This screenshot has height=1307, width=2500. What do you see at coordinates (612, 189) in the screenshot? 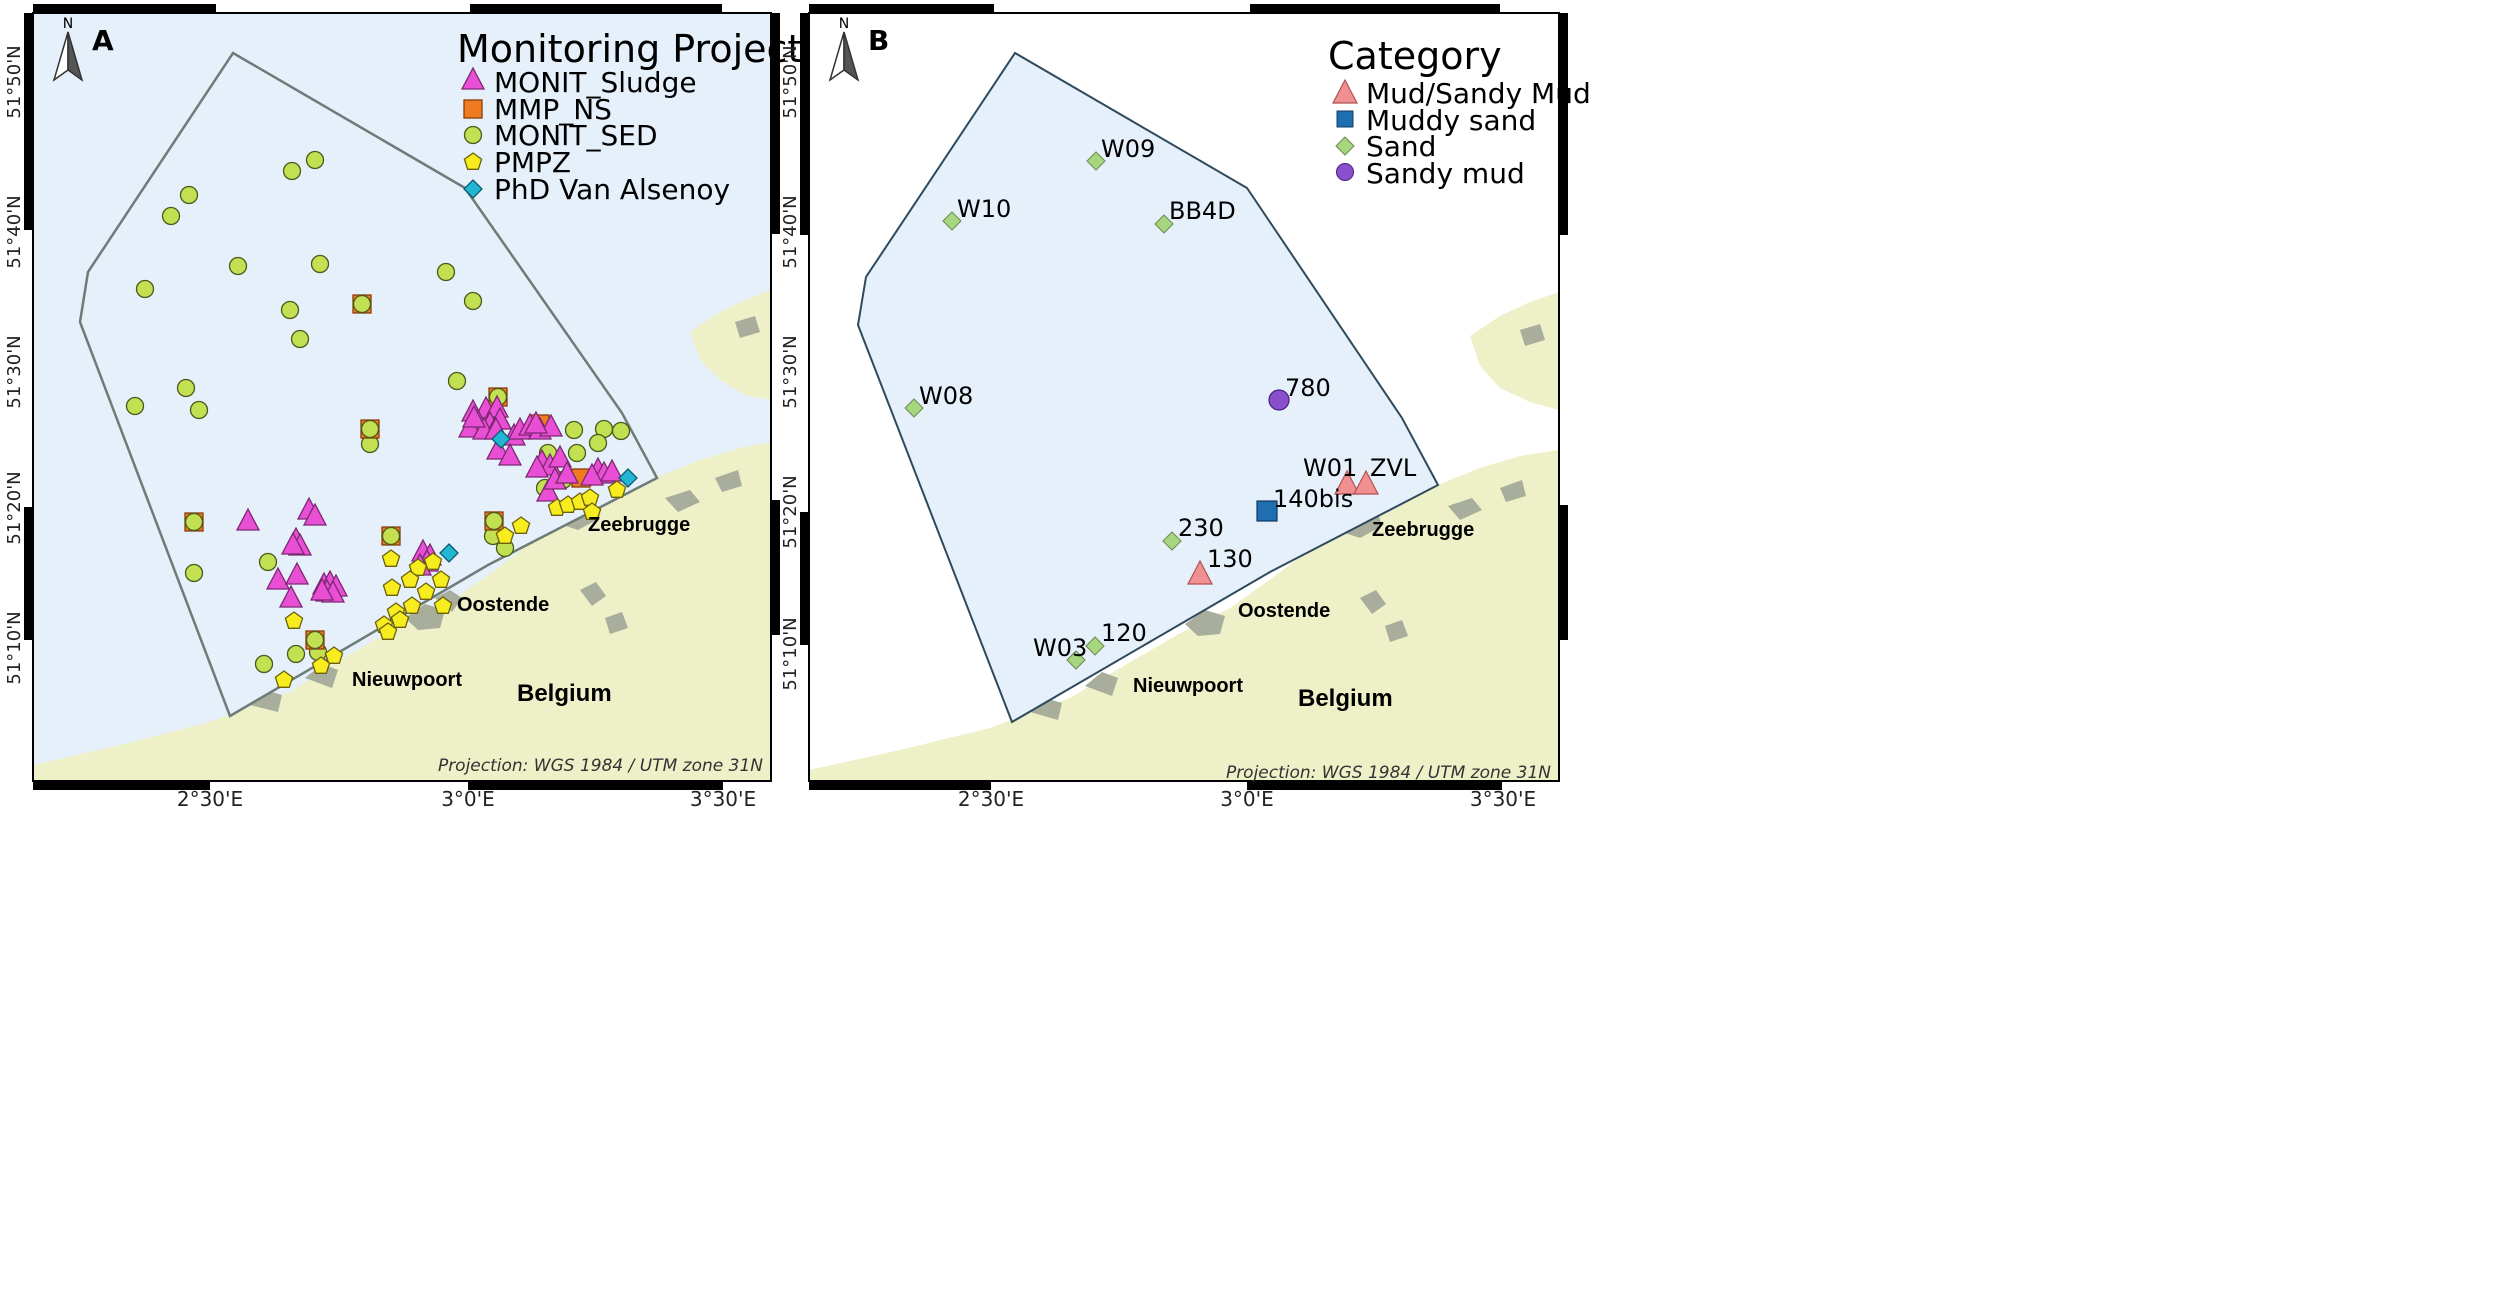
I see `panel-a-legend-item-4: PhD Van Alsenoy` at bounding box center [612, 189].